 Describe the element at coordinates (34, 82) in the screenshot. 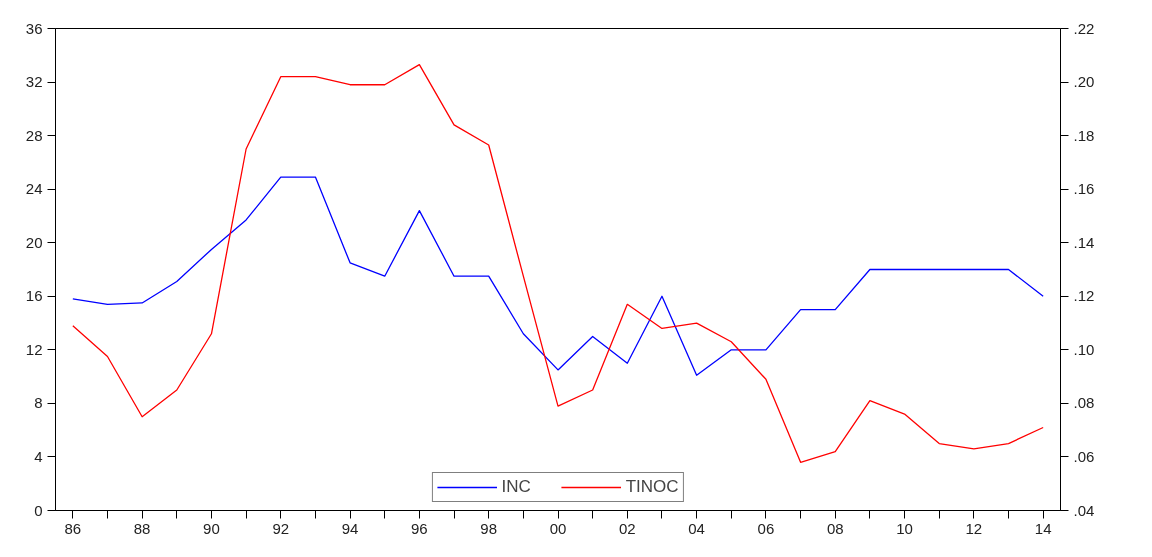

I see `y-tick-label: 32` at that location.